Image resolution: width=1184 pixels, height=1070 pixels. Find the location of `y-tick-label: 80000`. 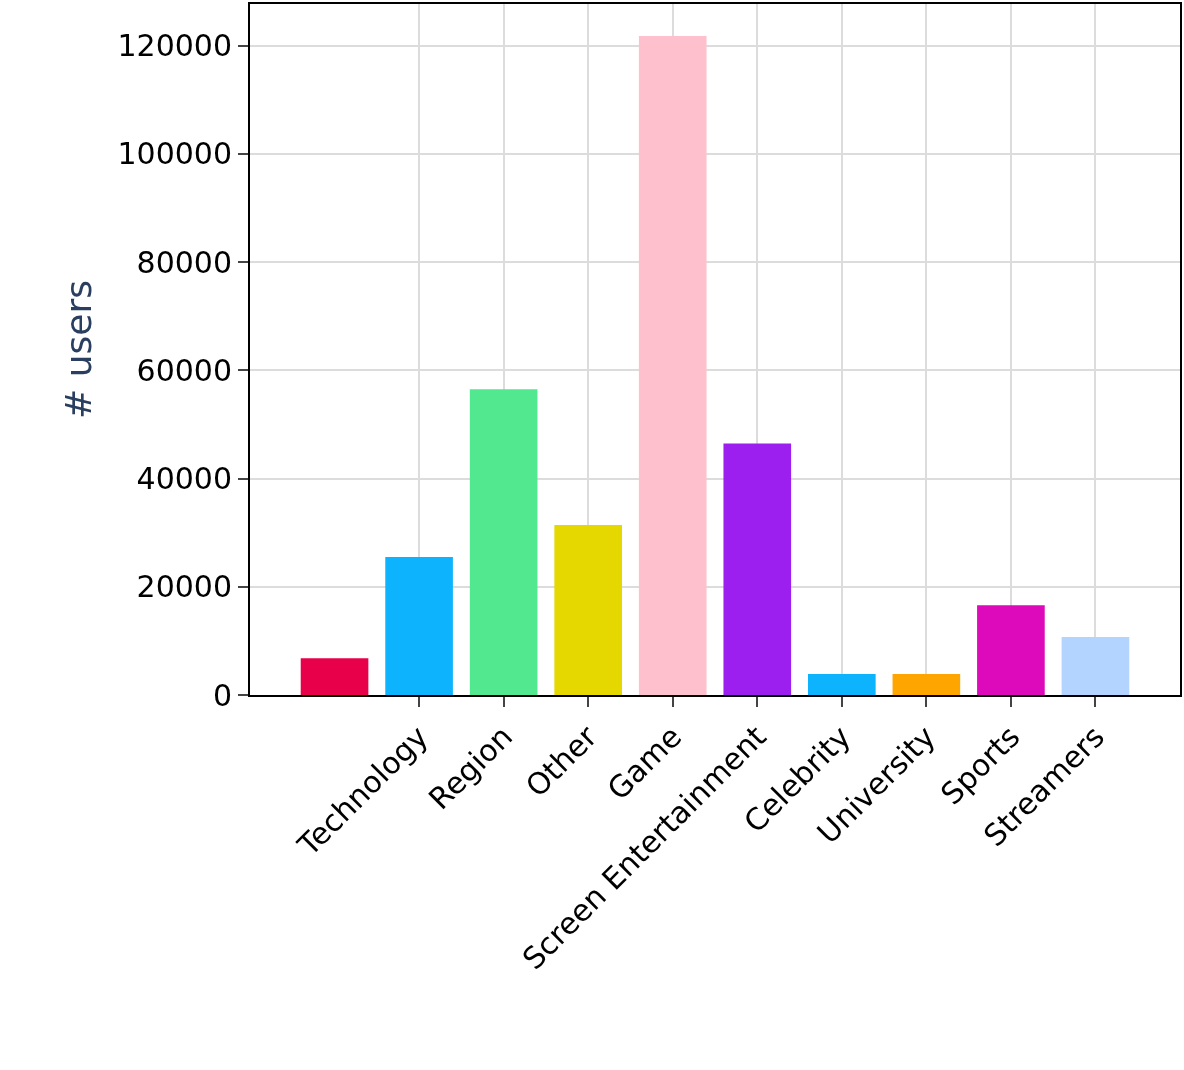

y-tick-label: 80000 is located at coordinates (184, 262).